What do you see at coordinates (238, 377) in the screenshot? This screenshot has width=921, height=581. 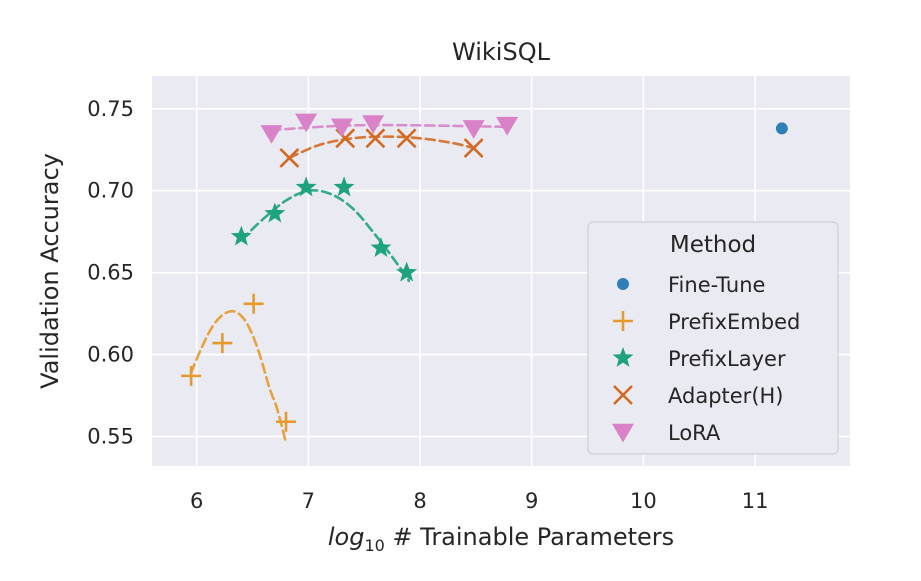 I see `prefixembed-fit-curve` at bounding box center [238, 377].